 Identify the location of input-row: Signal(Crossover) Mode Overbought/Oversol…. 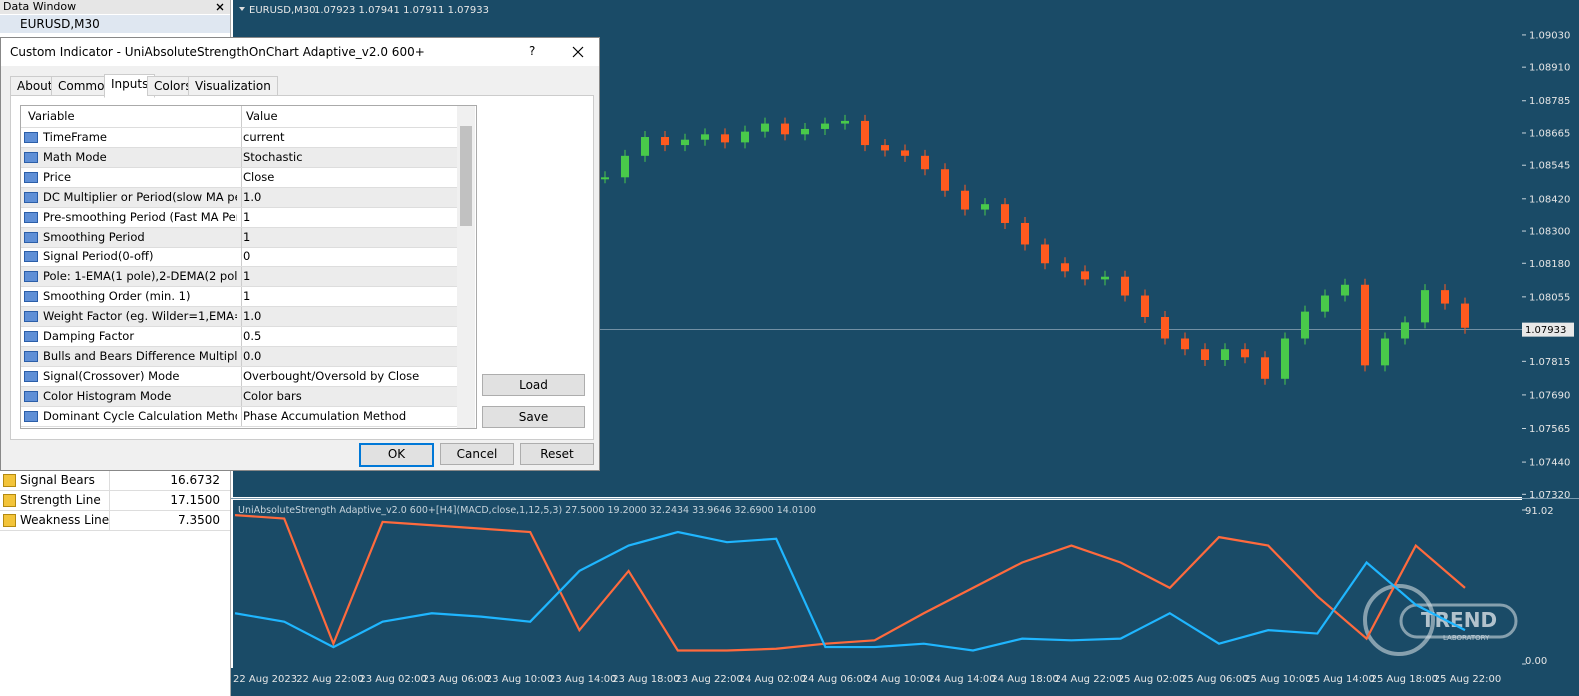
(239, 376).